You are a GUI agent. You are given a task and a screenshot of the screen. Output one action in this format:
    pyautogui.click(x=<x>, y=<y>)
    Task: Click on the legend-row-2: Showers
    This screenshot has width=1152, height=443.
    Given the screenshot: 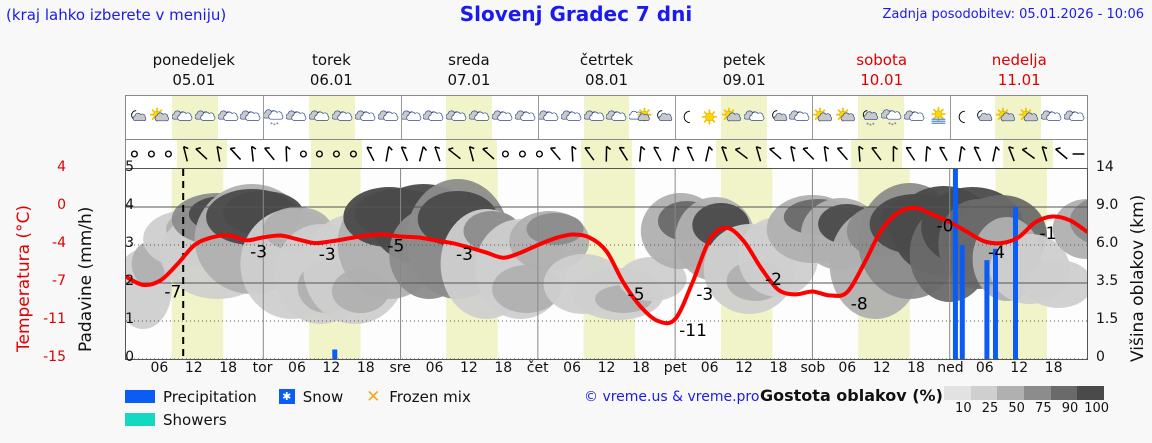 What is the action you would take?
    pyautogui.click(x=340, y=419)
    